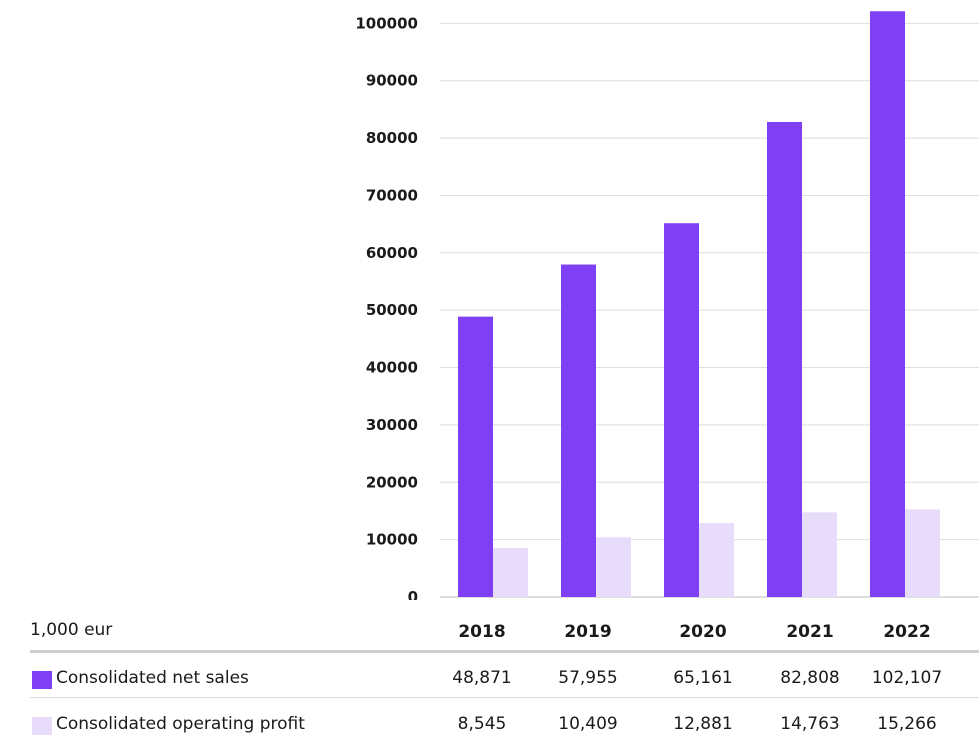  I want to click on x-tick-label: 2021, so click(810, 632).